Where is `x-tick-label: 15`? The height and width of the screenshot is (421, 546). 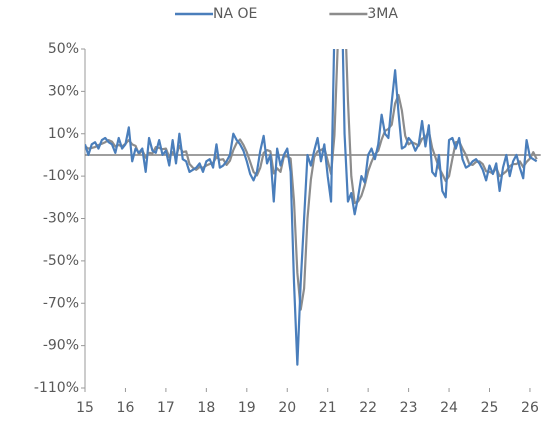 x-tick-label: 15 is located at coordinates (85, 408).